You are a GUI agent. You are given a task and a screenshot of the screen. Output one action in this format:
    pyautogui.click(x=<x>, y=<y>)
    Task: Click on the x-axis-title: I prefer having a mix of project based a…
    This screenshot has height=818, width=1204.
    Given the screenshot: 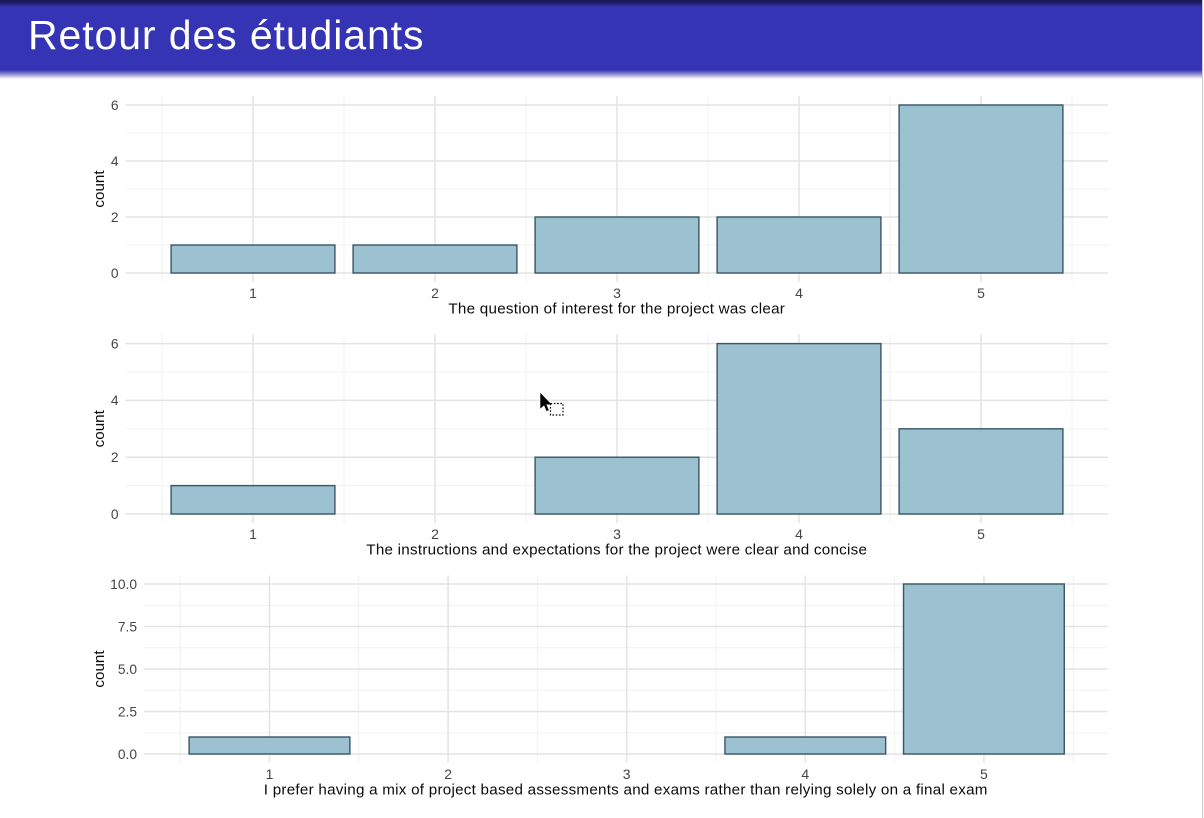 What is the action you would take?
    pyautogui.click(x=626, y=790)
    